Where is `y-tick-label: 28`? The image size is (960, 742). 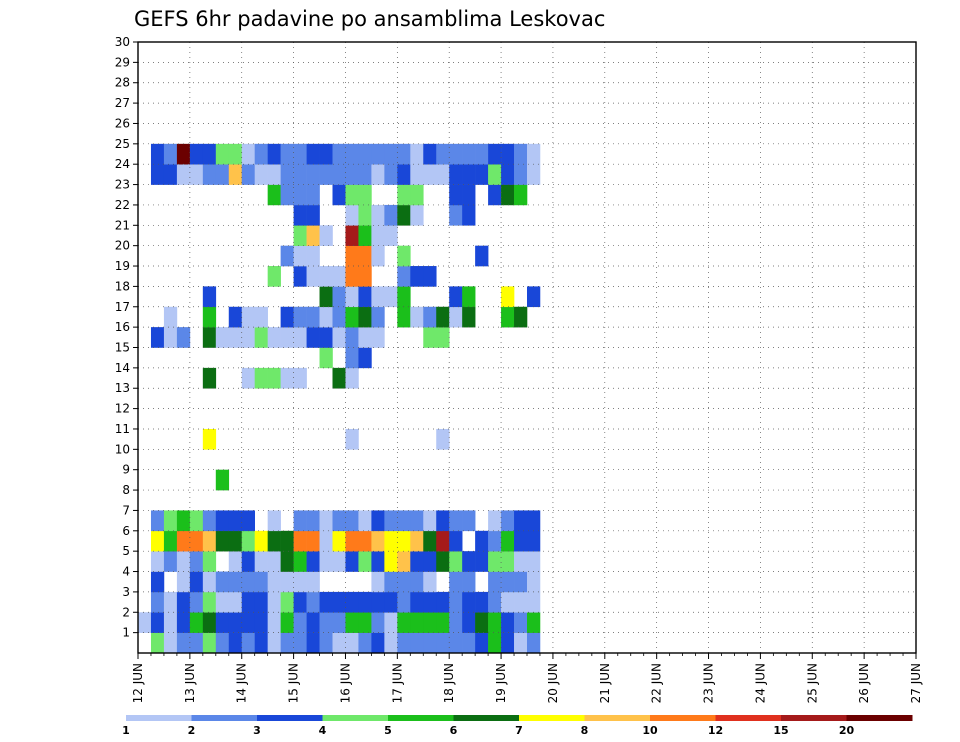 y-tick-label: 28 is located at coordinates (122, 83).